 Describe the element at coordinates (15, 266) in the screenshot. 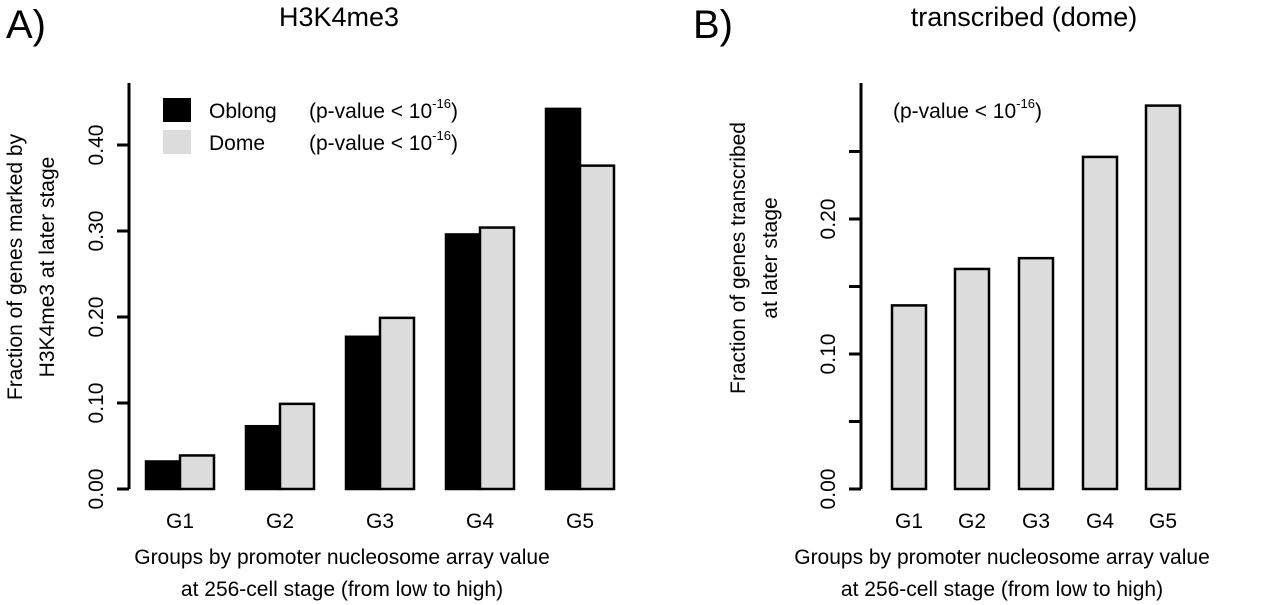

I see `panel-a-ylabel-line1: Fraction of genes marked by` at that location.